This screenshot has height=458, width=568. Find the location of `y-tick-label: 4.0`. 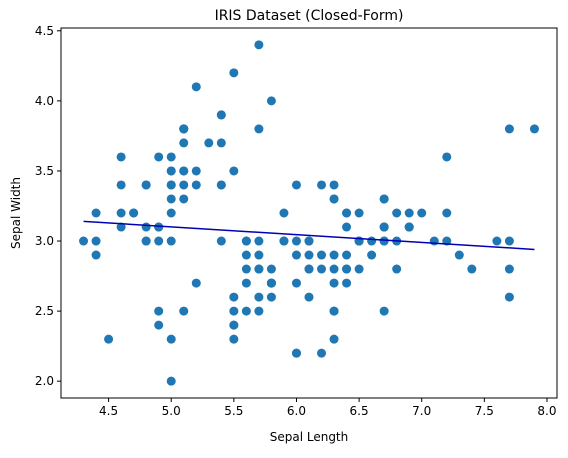

y-tick-label: 4.0 is located at coordinates (44, 101).